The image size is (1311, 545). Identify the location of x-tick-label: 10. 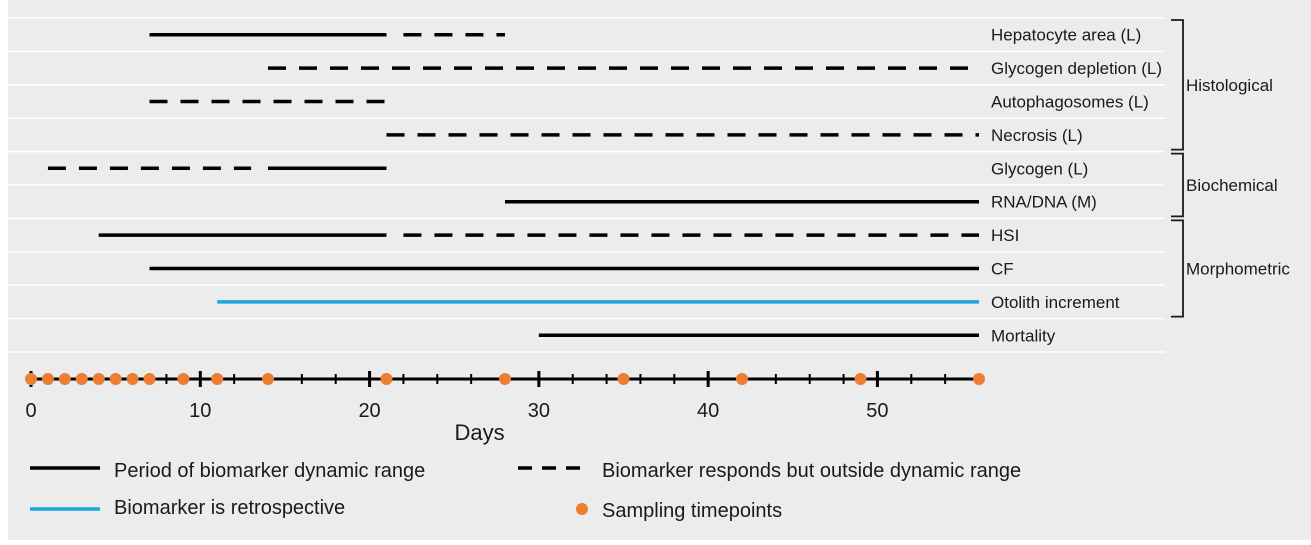
(200, 411).